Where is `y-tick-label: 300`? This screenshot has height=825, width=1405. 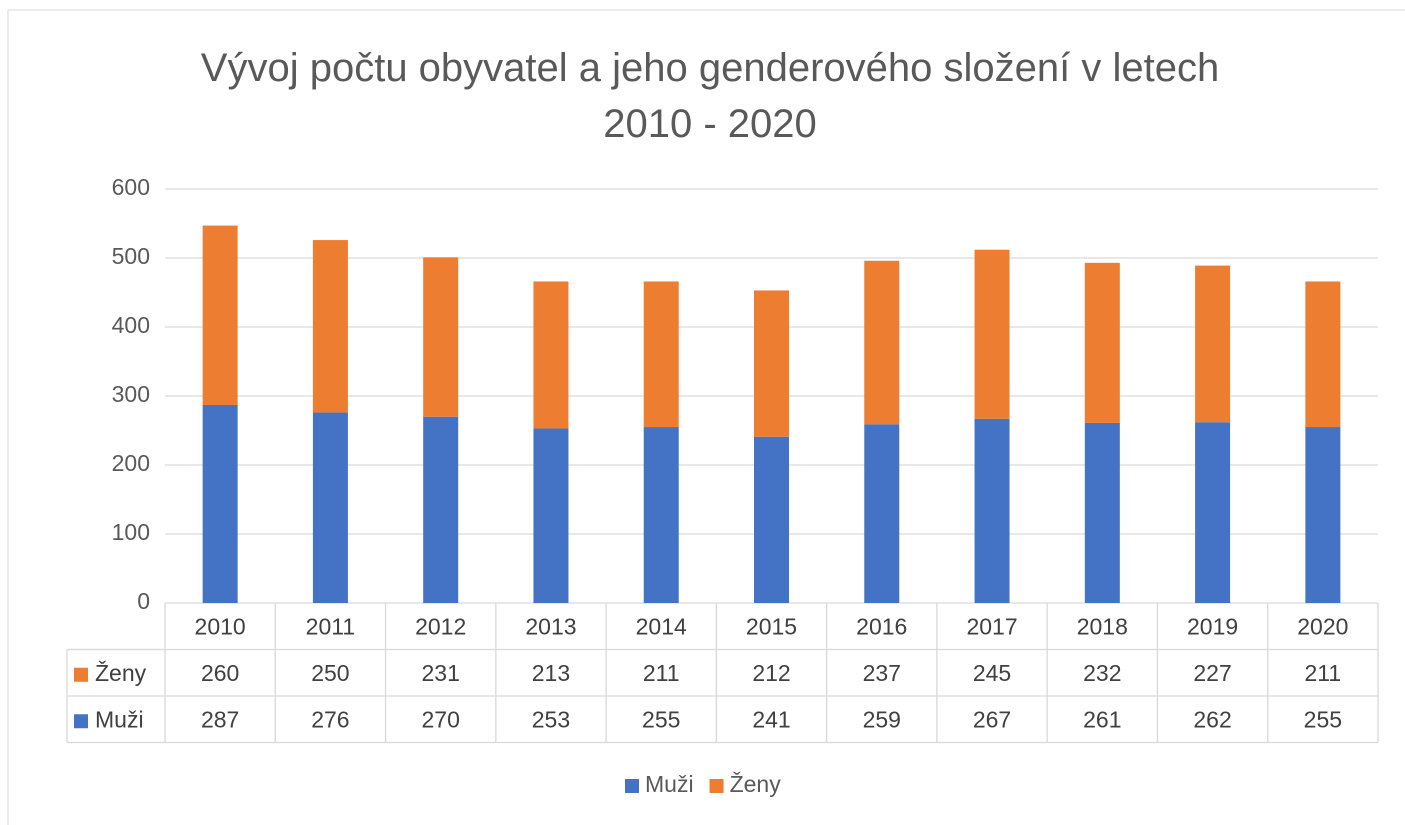 y-tick-label: 300 is located at coordinates (131, 394).